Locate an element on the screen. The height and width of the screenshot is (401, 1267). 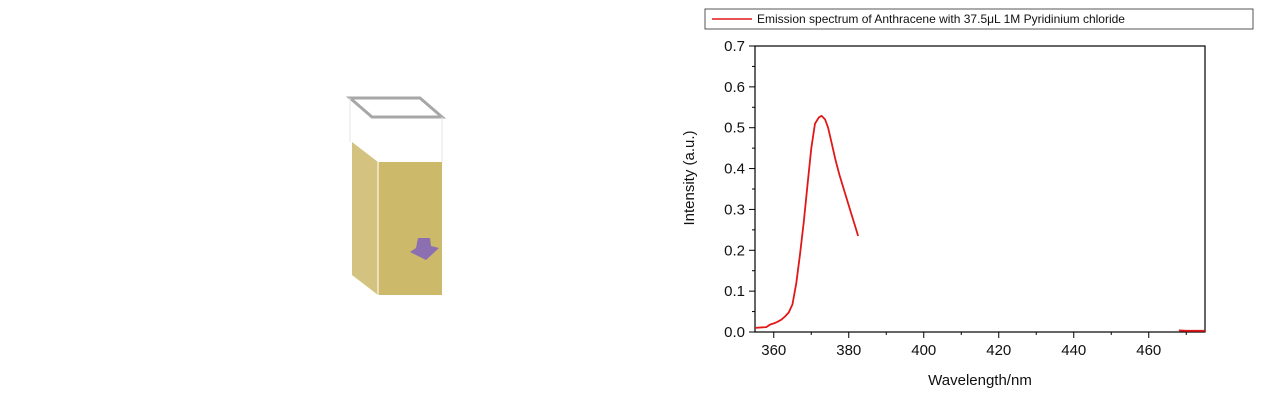
cuvette-side-face is located at coordinates (365, 218).